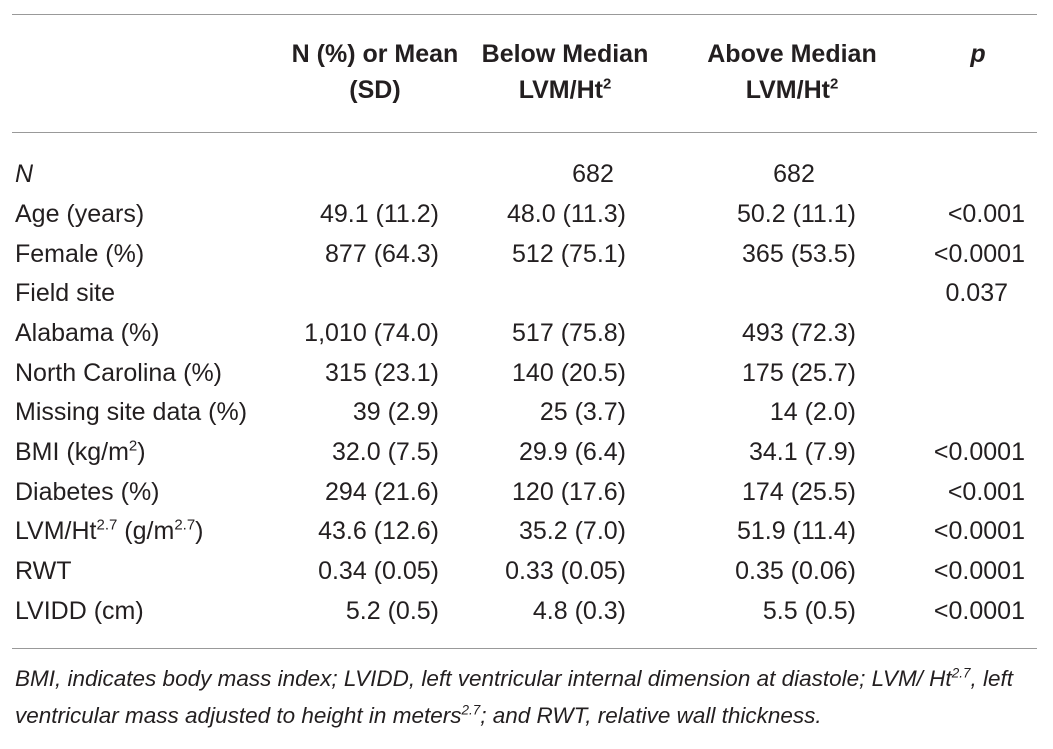 Image resolution: width=1053 pixels, height=749 pixels. I want to click on cell-above-median: 493 (72.3), so click(799, 333).